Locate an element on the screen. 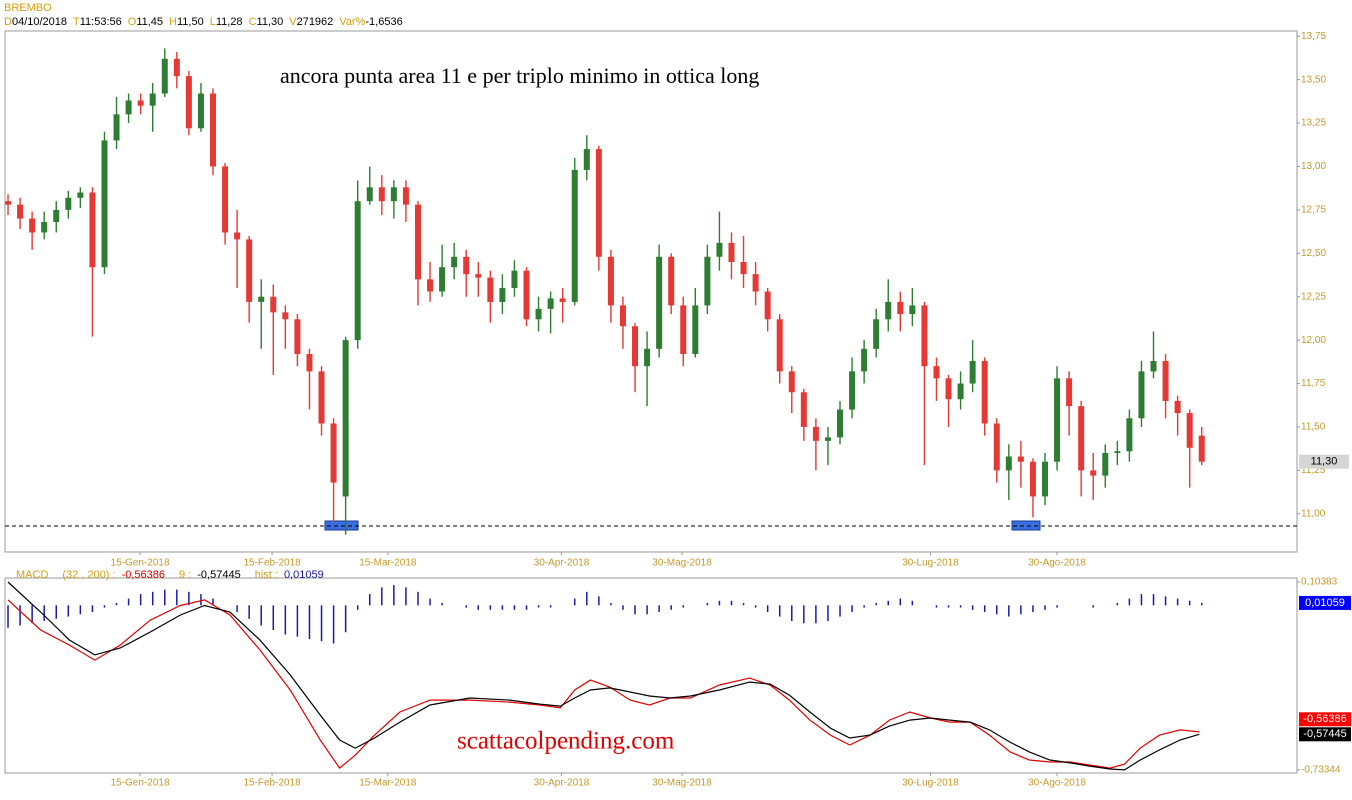 The height and width of the screenshot is (800, 1352). x-tick-label: 30-Ago-2018 is located at coordinates (1057, 563).